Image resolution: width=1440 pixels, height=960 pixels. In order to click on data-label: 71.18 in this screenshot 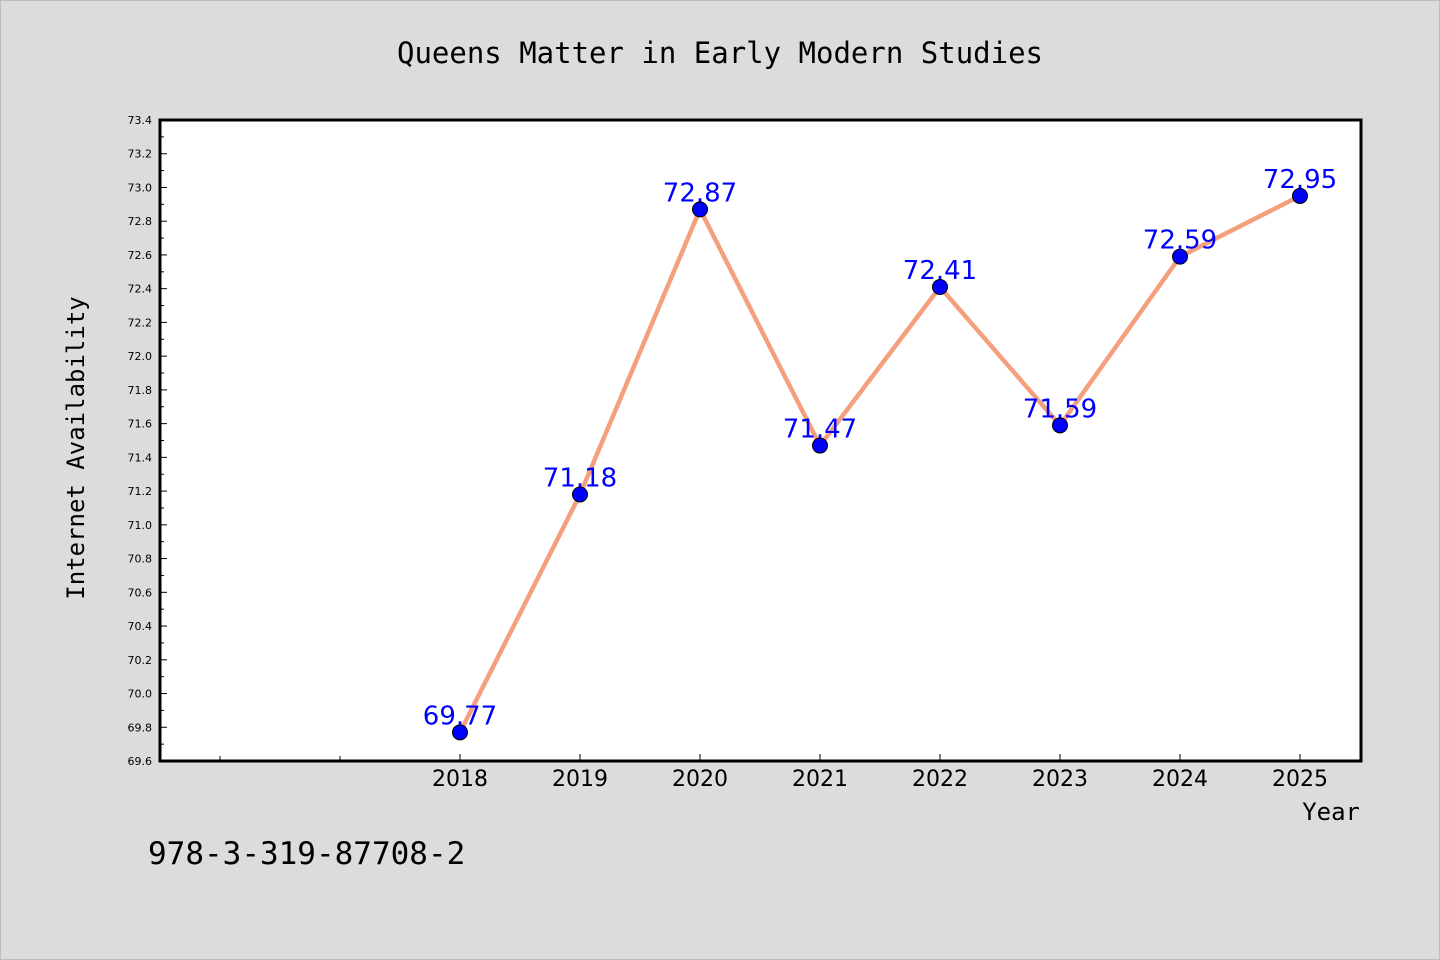, I will do `click(580, 478)`.